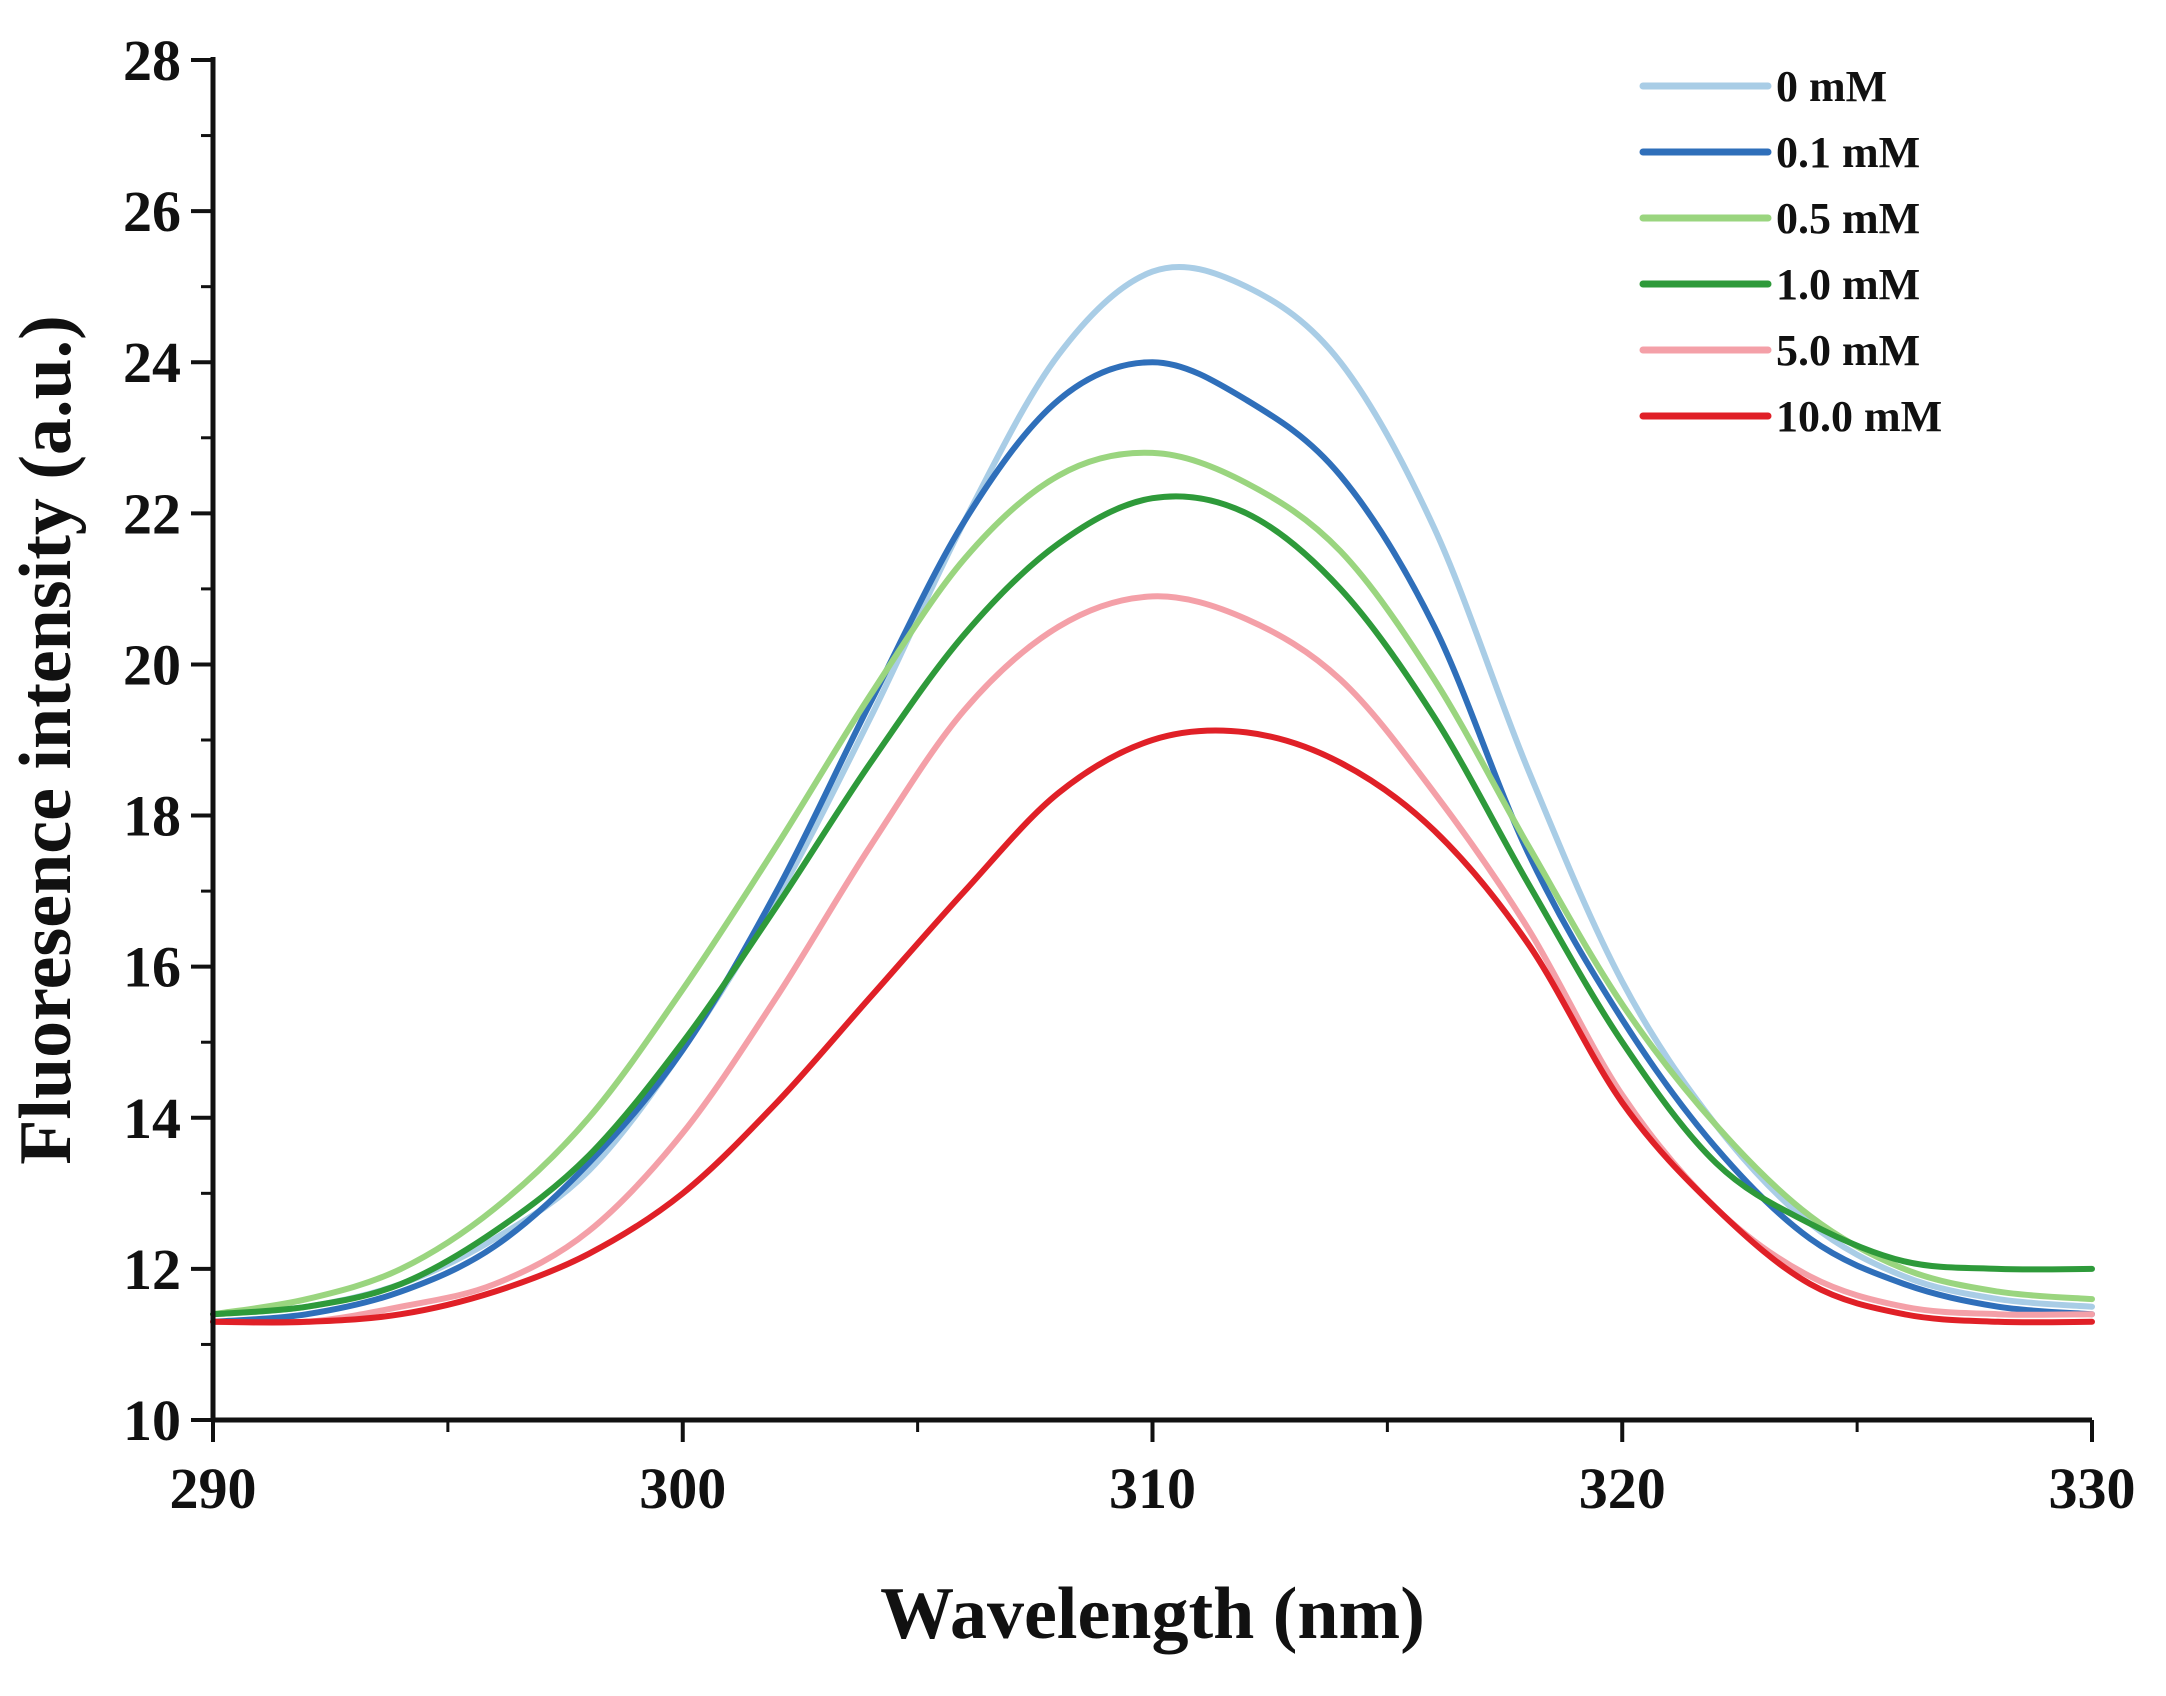  What do you see at coordinates (1848, 152) in the screenshot?
I see `legend-label: 0.1 mM` at bounding box center [1848, 152].